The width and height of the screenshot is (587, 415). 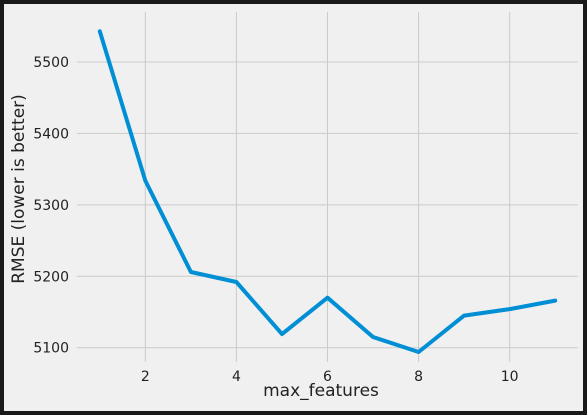 I want to click on x-axis-label: max_features, so click(x=321, y=391).